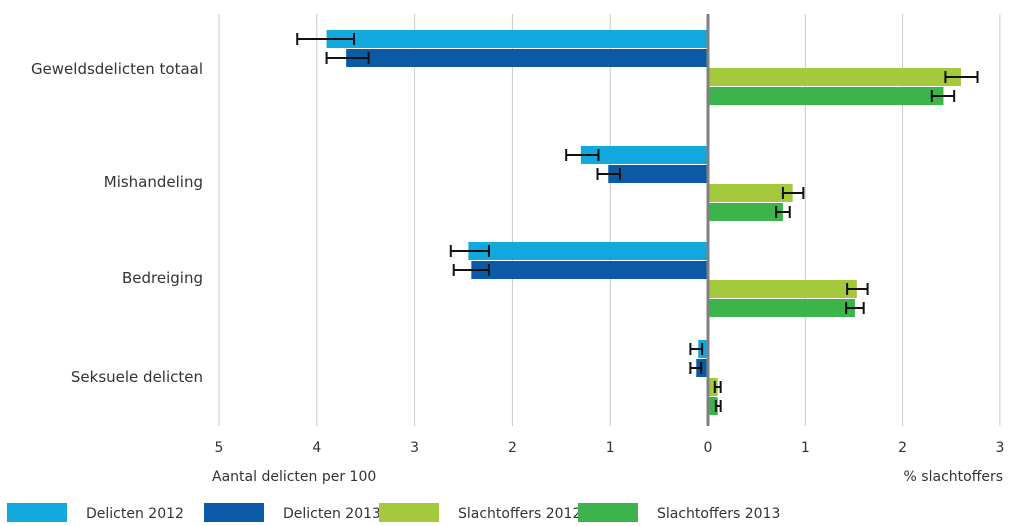 This screenshot has width=1009, height=526. What do you see at coordinates (610, 448) in the screenshot?
I see `left-tick-label: 1` at bounding box center [610, 448].